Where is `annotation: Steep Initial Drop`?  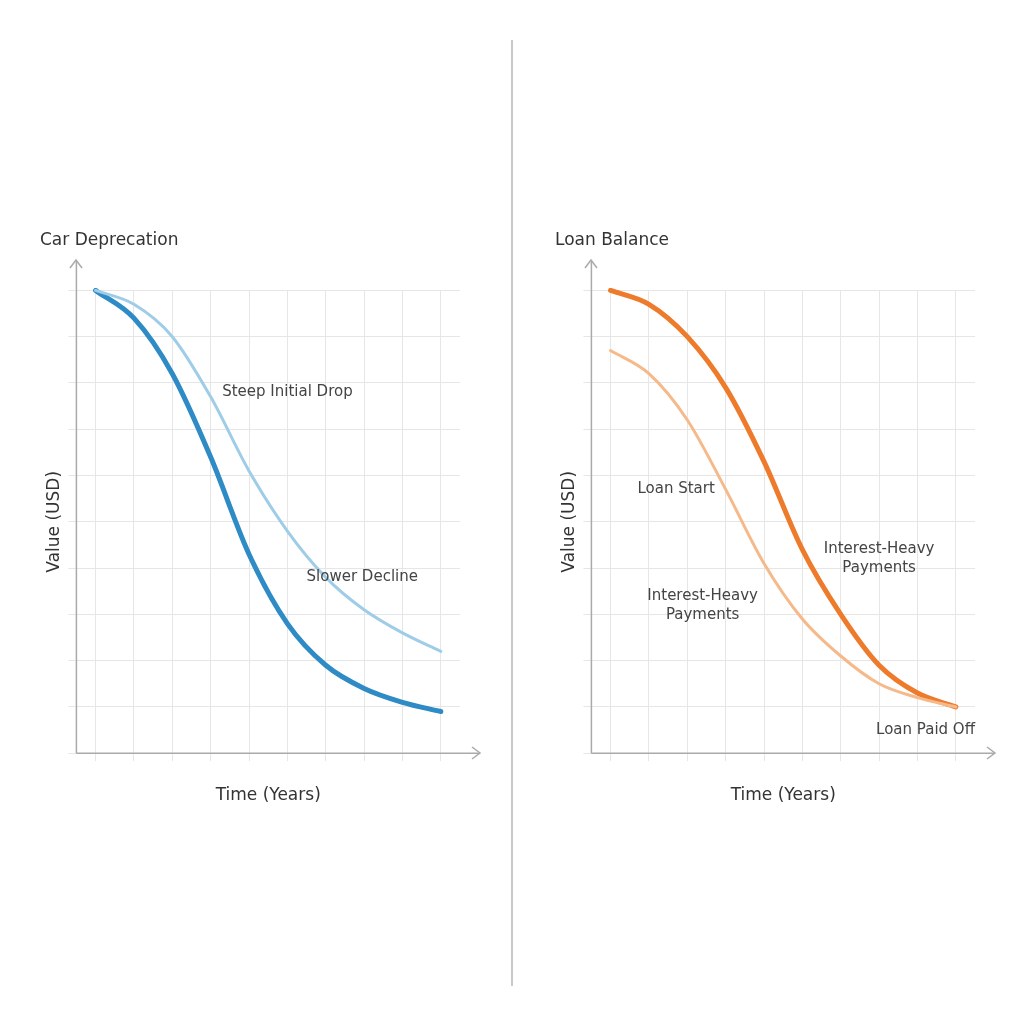 annotation: Steep Initial Drop is located at coordinates (287, 391).